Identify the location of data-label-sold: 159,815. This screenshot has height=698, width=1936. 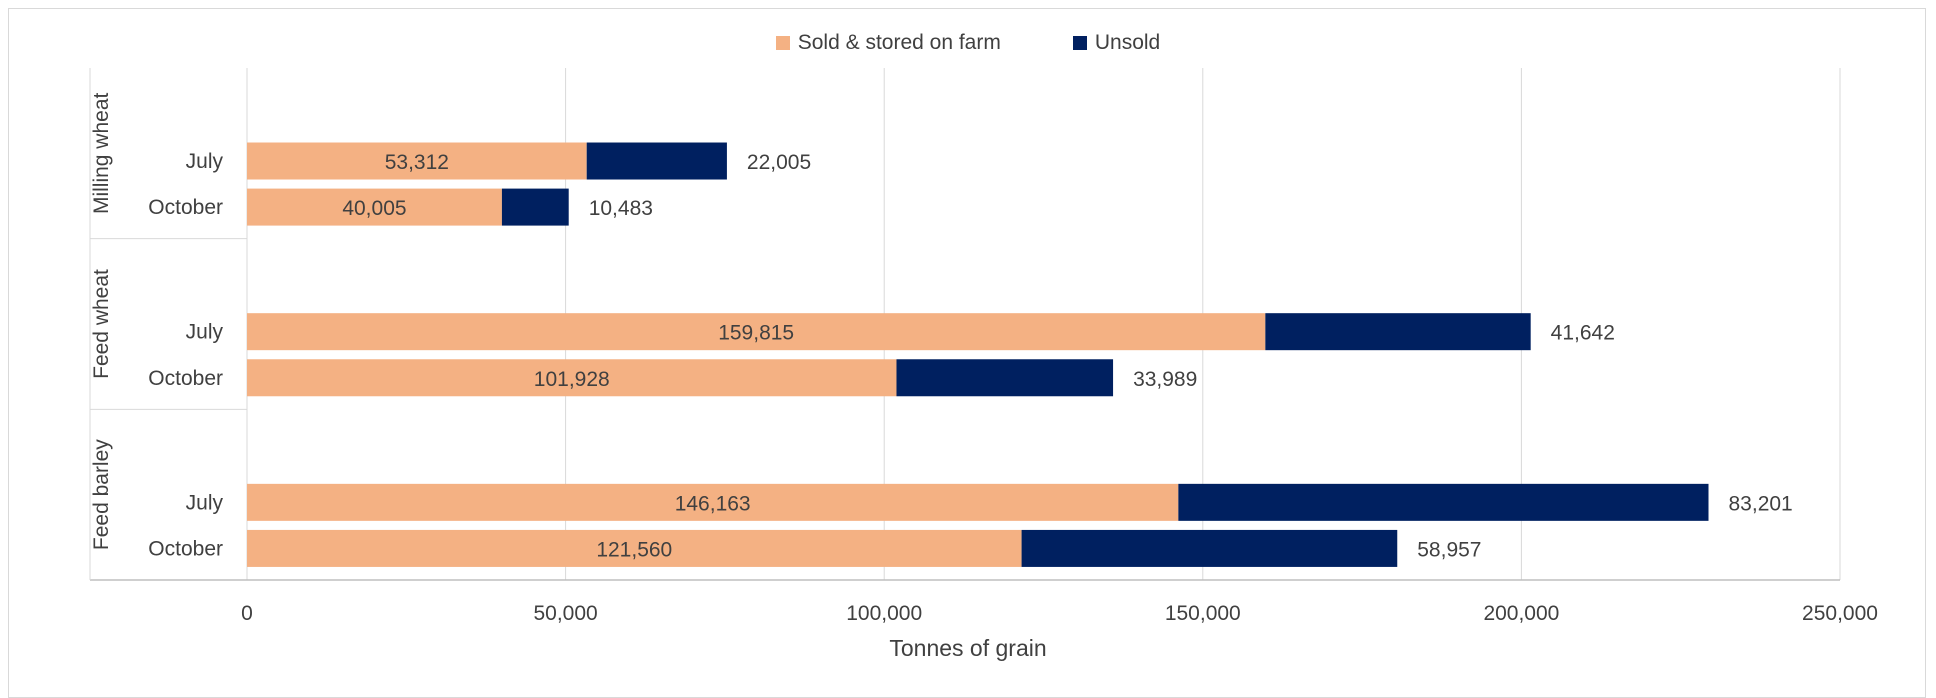
(756, 333).